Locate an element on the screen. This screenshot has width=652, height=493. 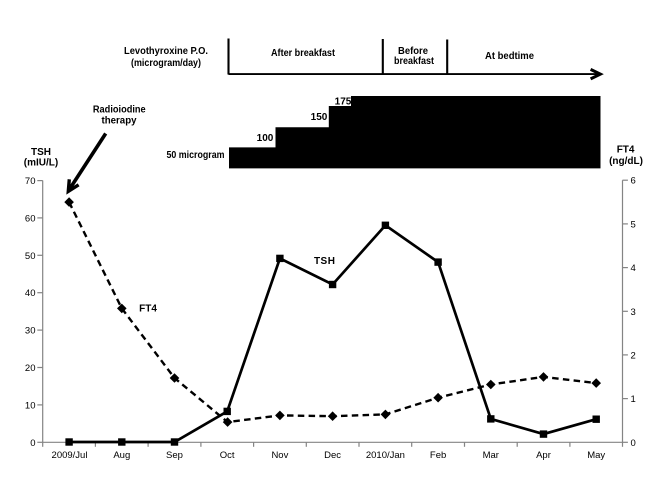
svg-text: Nov is located at coordinates (279, 455).